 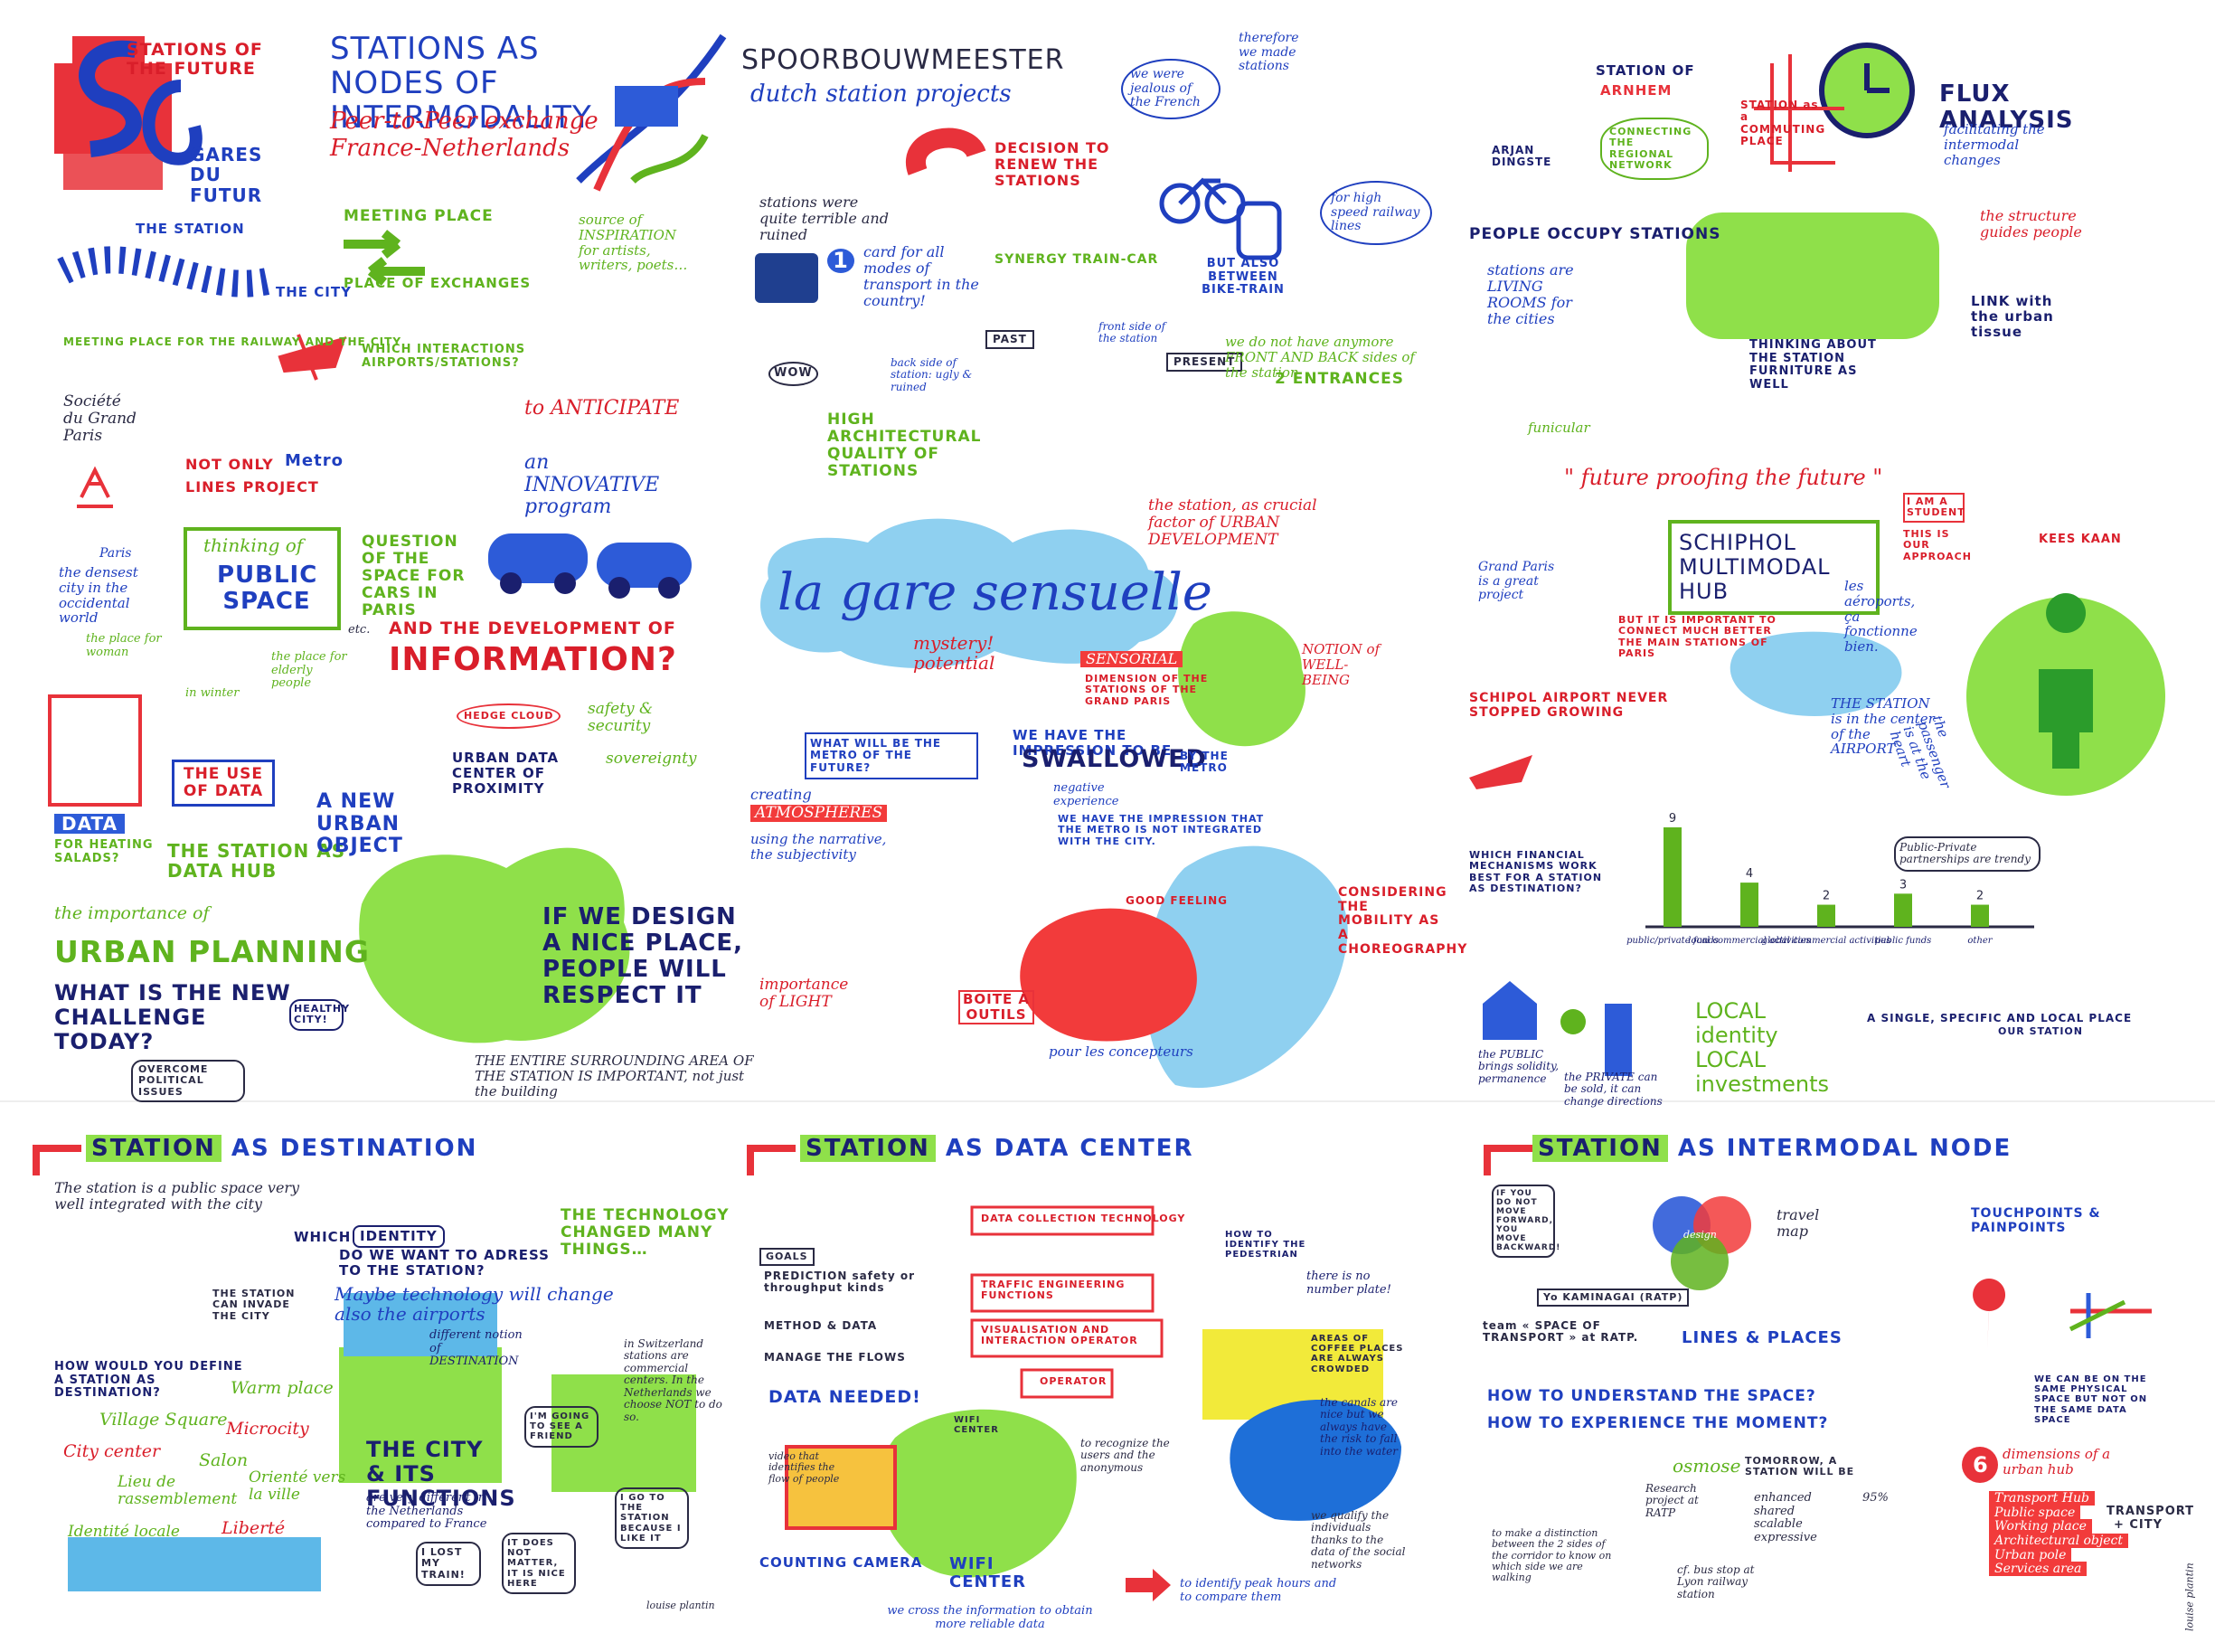 I want to click on sensuelle-cloud, so click(x=969, y=593).